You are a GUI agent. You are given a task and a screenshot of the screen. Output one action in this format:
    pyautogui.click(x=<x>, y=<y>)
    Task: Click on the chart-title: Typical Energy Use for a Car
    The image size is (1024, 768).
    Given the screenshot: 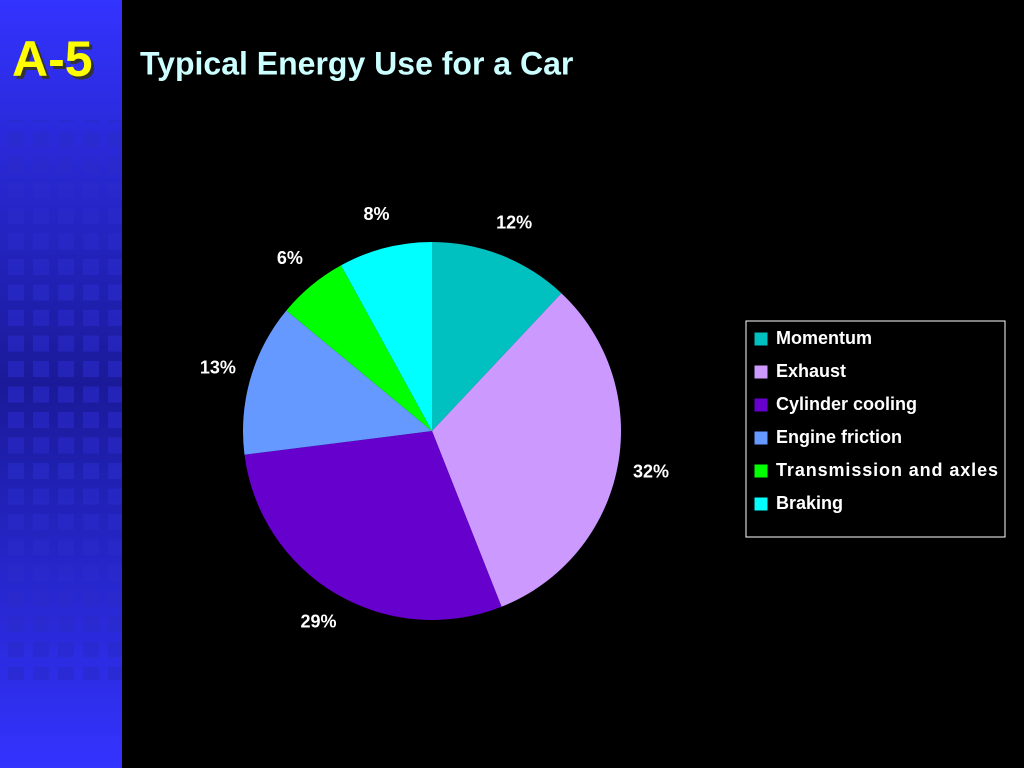 What is the action you would take?
    pyautogui.click(x=356, y=63)
    